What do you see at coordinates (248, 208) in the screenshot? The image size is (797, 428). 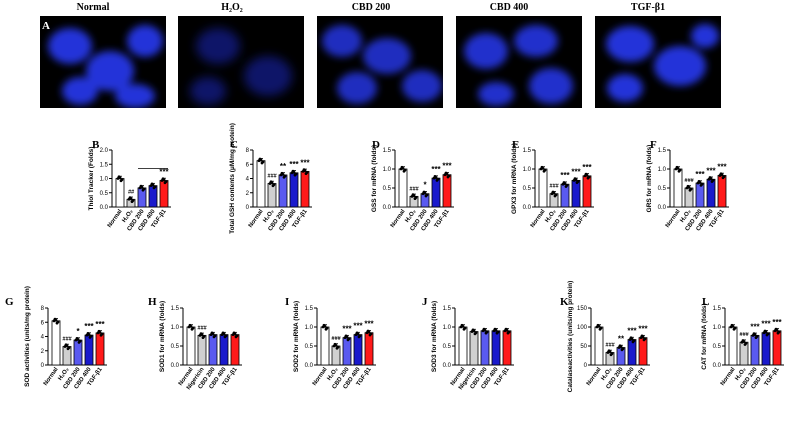 I see `y-tick-label: 0` at bounding box center [248, 208].